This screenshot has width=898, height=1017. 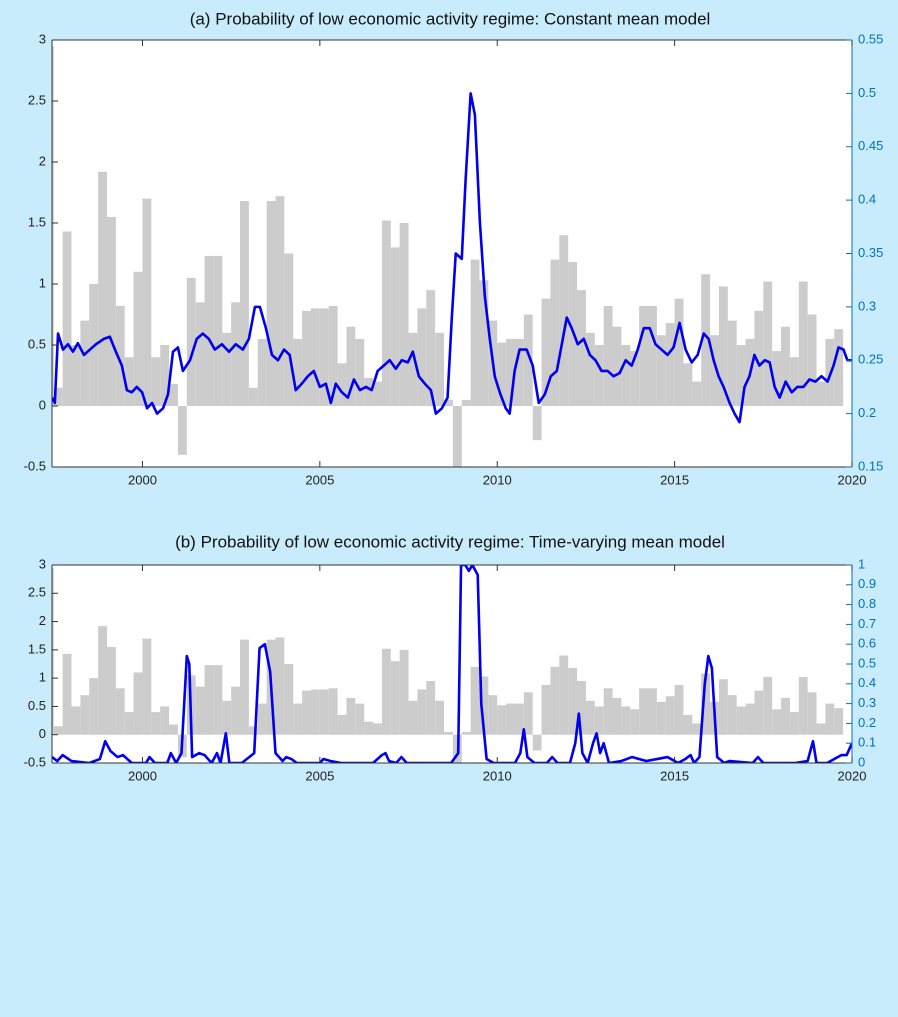 I want to click on y-tick-label: 1, so click(x=42, y=677).